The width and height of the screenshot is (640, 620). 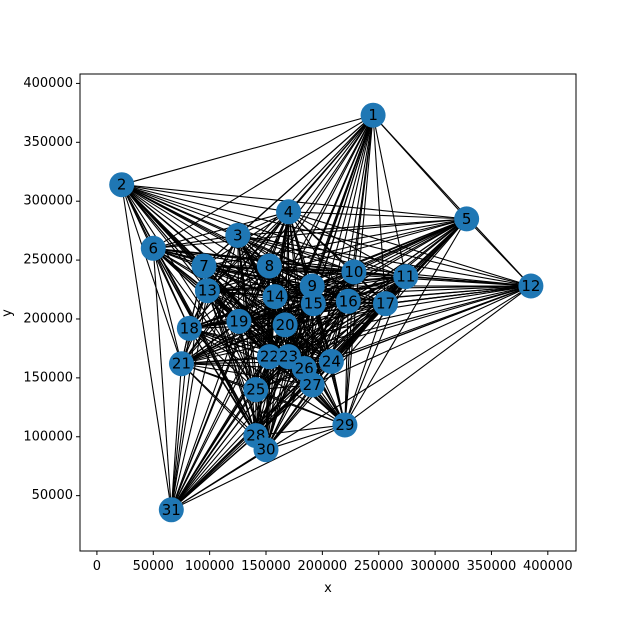 I want to click on node-label-14: 14, so click(x=274, y=297).